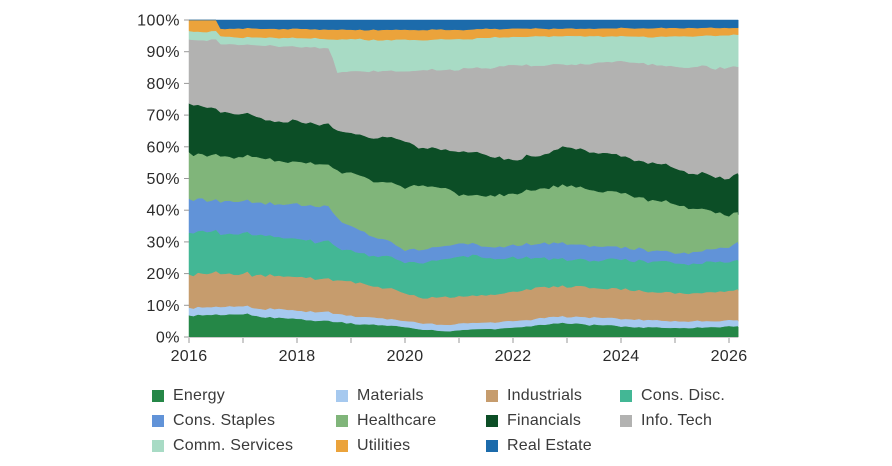 This screenshot has width=892, height=466. I want to click on y-axis-label: 90%, so click(163, 52).